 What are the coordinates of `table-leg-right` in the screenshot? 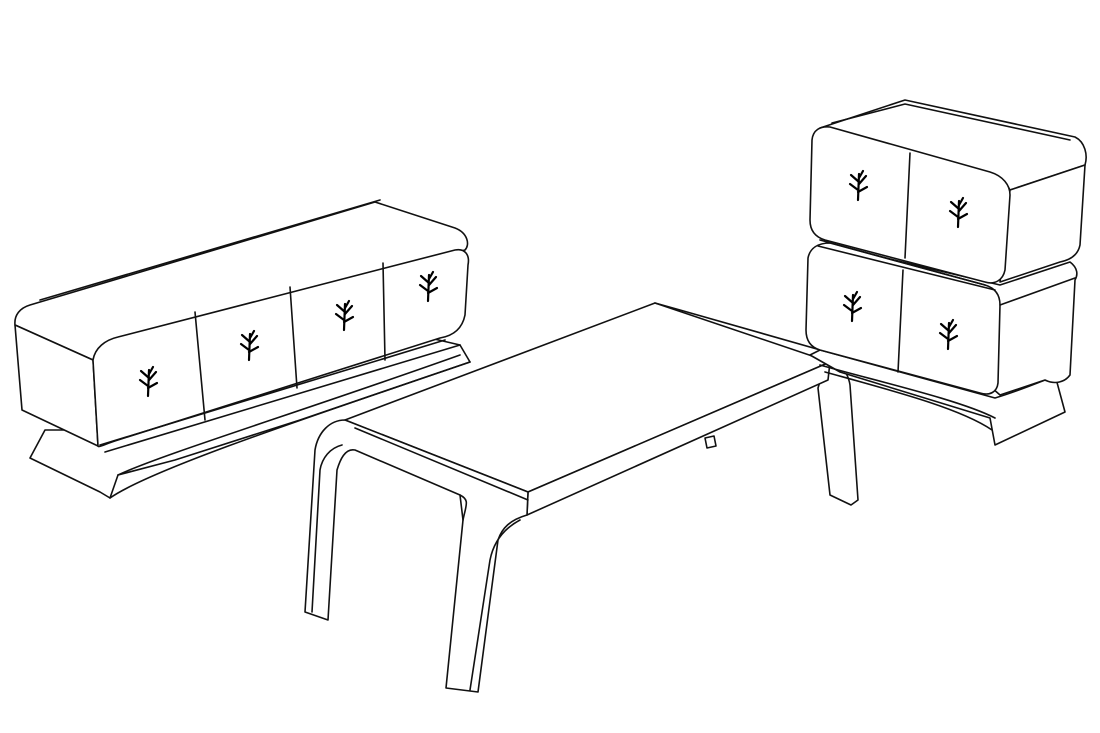 It's located at (838, 433).